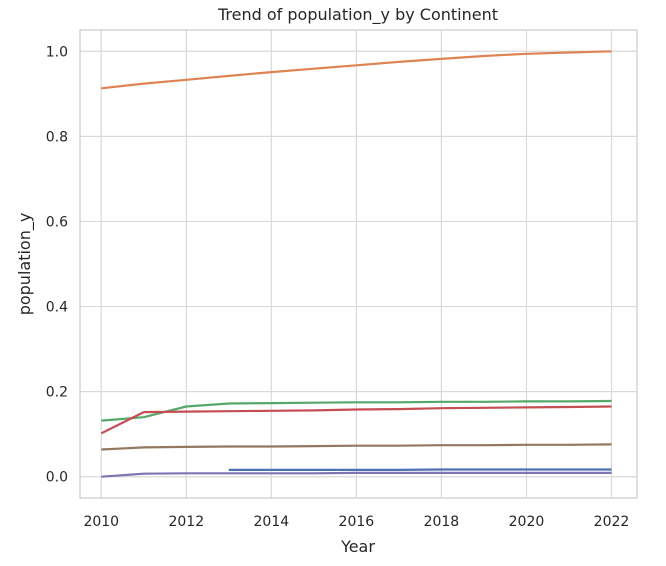 This screenshot has width=666, height=566. Describe the element at coordinates (57, 137) in the screenshot. I see `y-tick-label: 0.8` at that location.